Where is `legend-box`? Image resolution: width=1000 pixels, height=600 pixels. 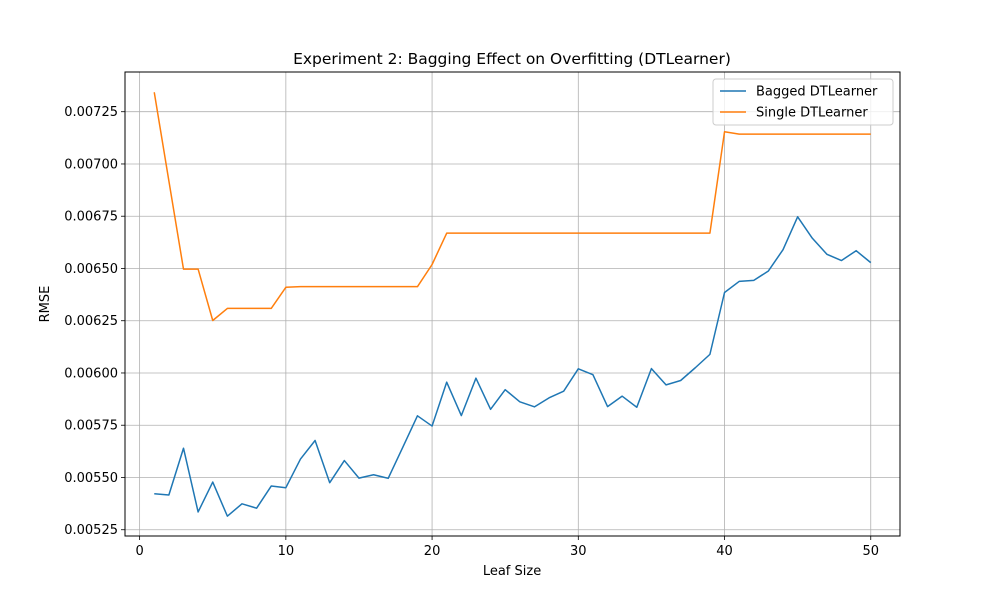
legend-box is located at coordinates (803, 102).